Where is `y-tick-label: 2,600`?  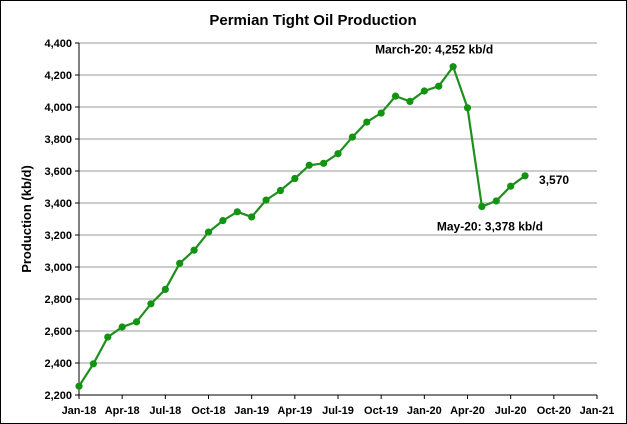
y-tick-label: 2,600 is located at coordinates (58, 332).